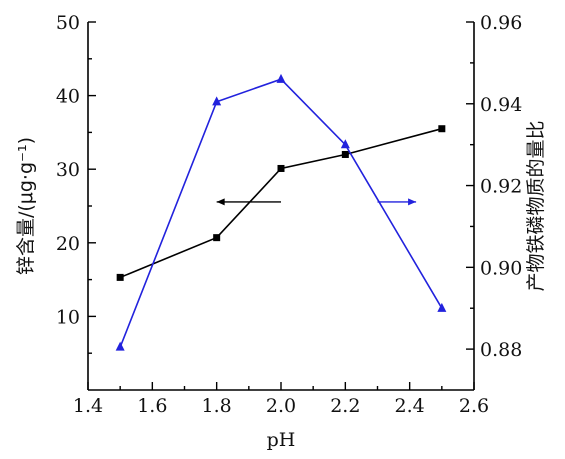  I want to click on x-tick-label: 2.0, so click(281, 406).